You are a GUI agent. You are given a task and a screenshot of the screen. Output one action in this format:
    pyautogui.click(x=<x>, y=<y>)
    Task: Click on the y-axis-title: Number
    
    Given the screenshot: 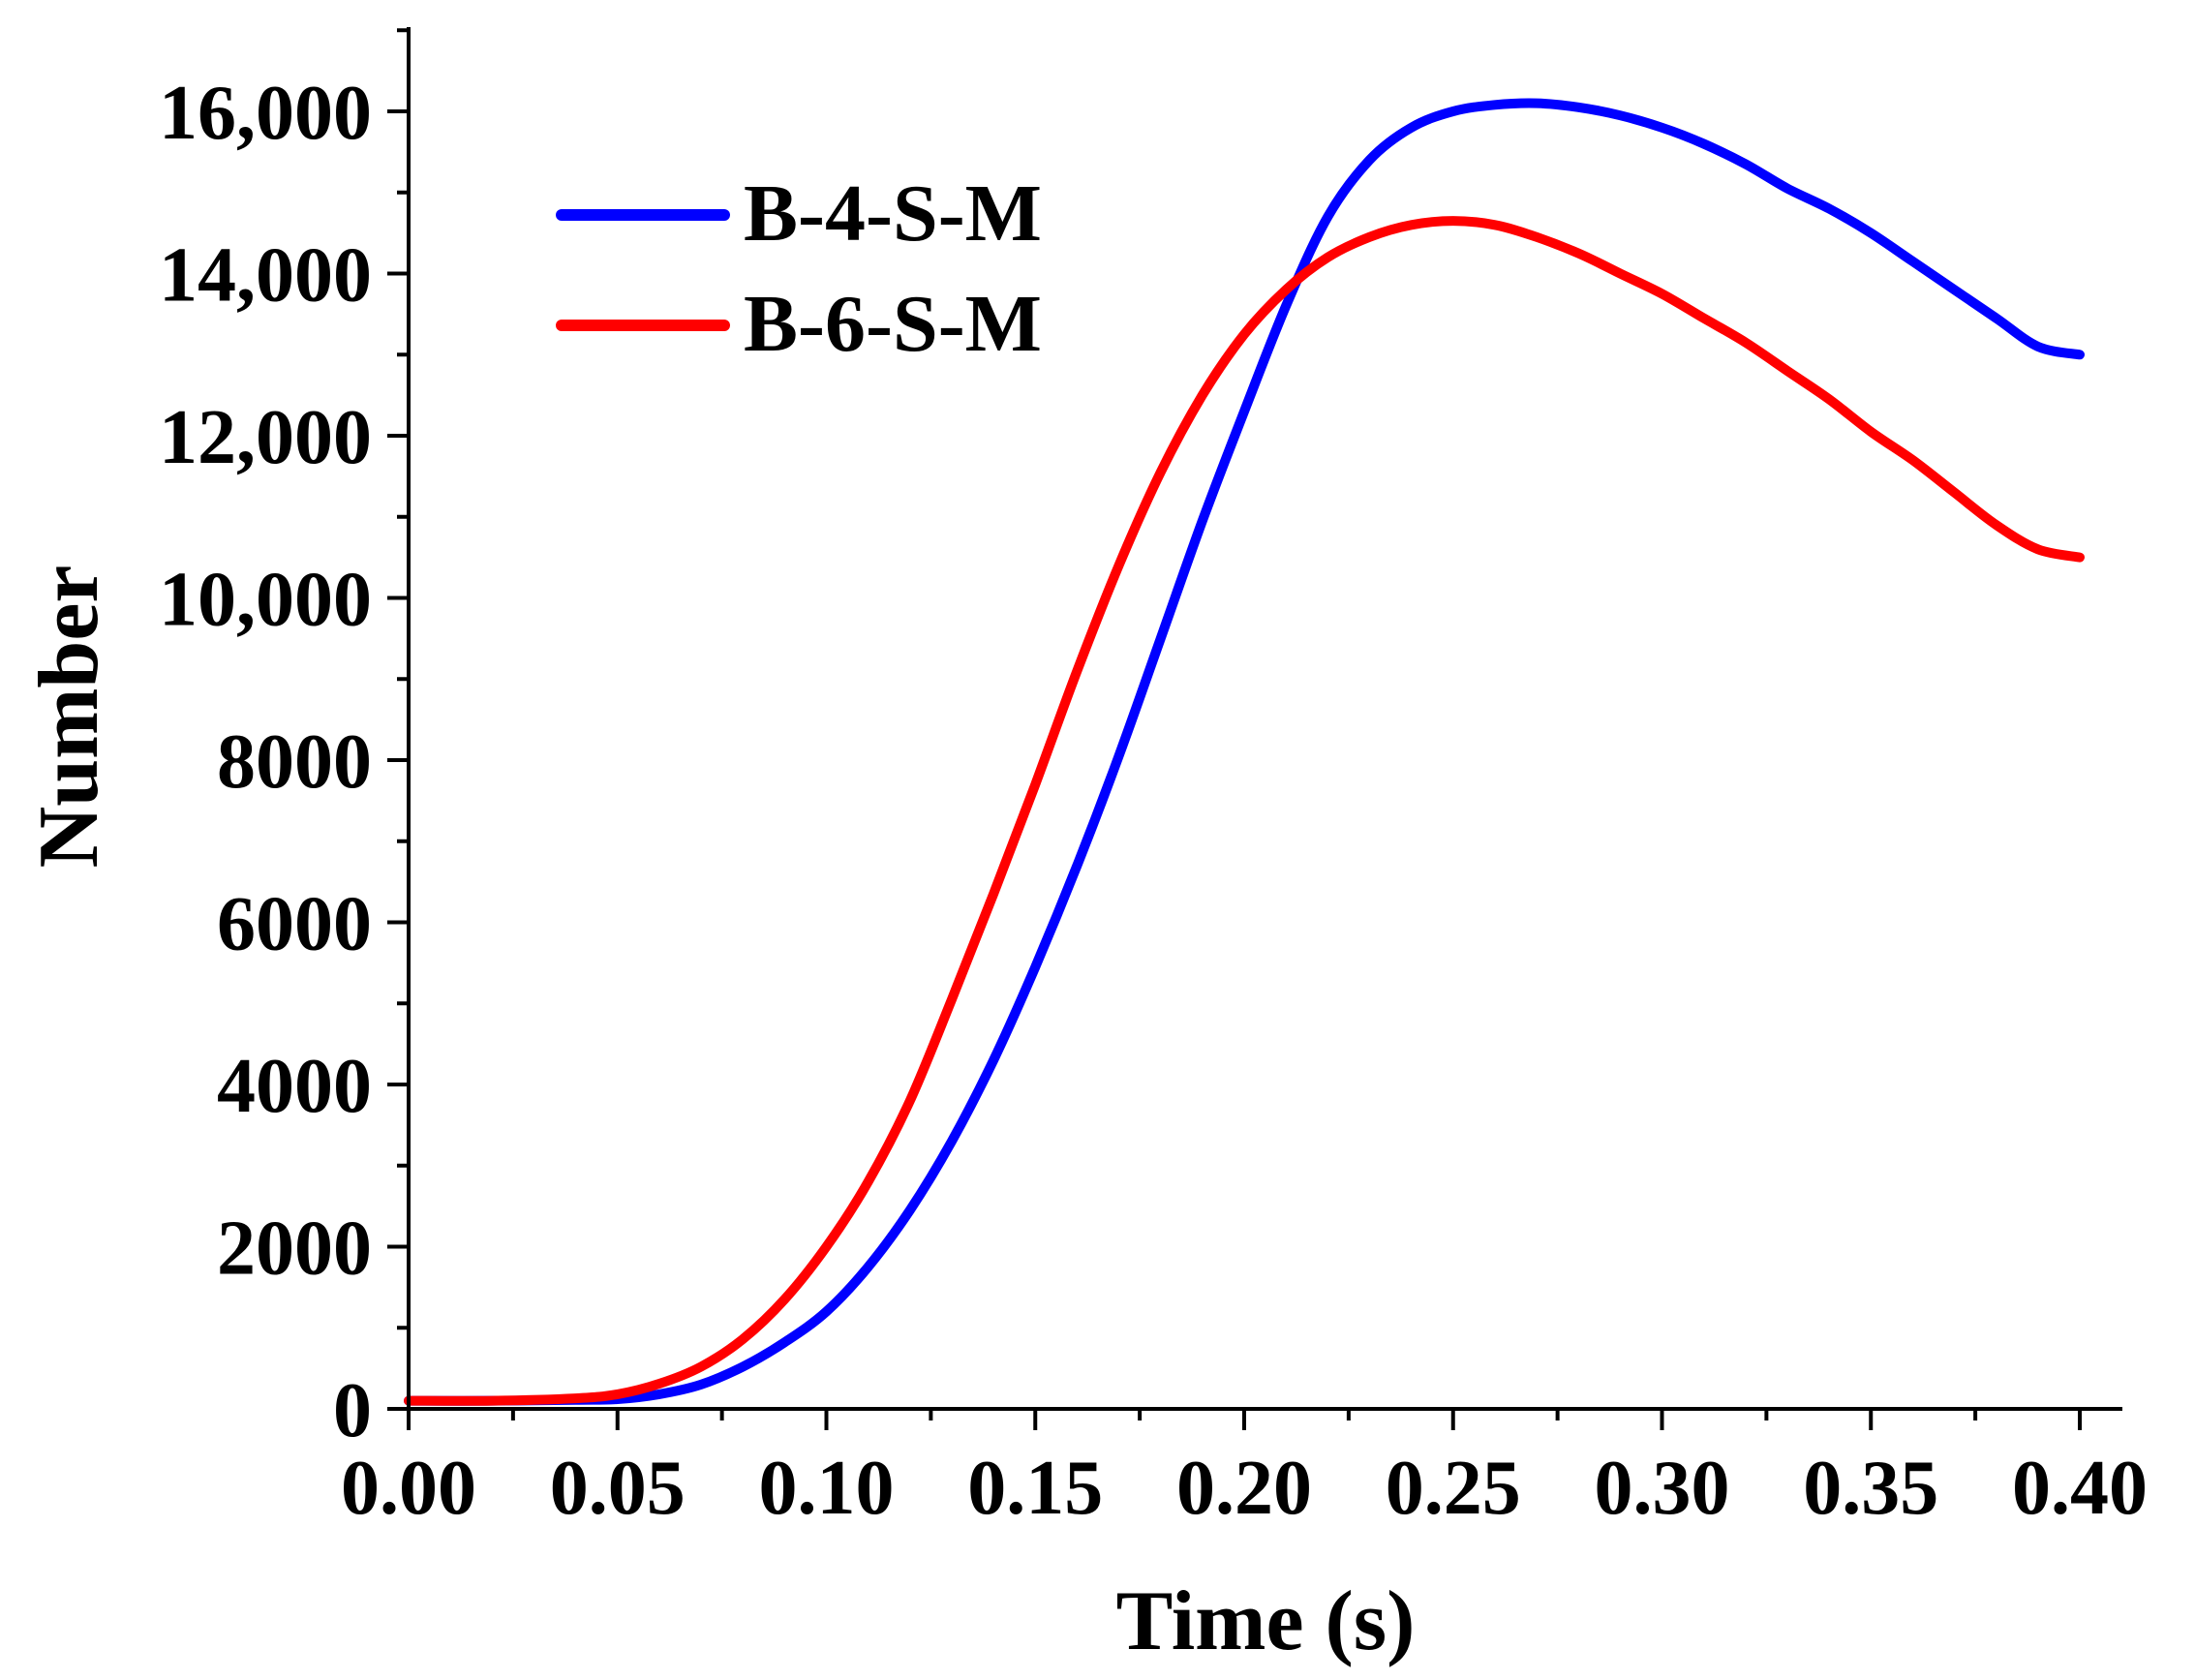 What is the action you would take?
    pyautogui.click(x=69, y=717)
    